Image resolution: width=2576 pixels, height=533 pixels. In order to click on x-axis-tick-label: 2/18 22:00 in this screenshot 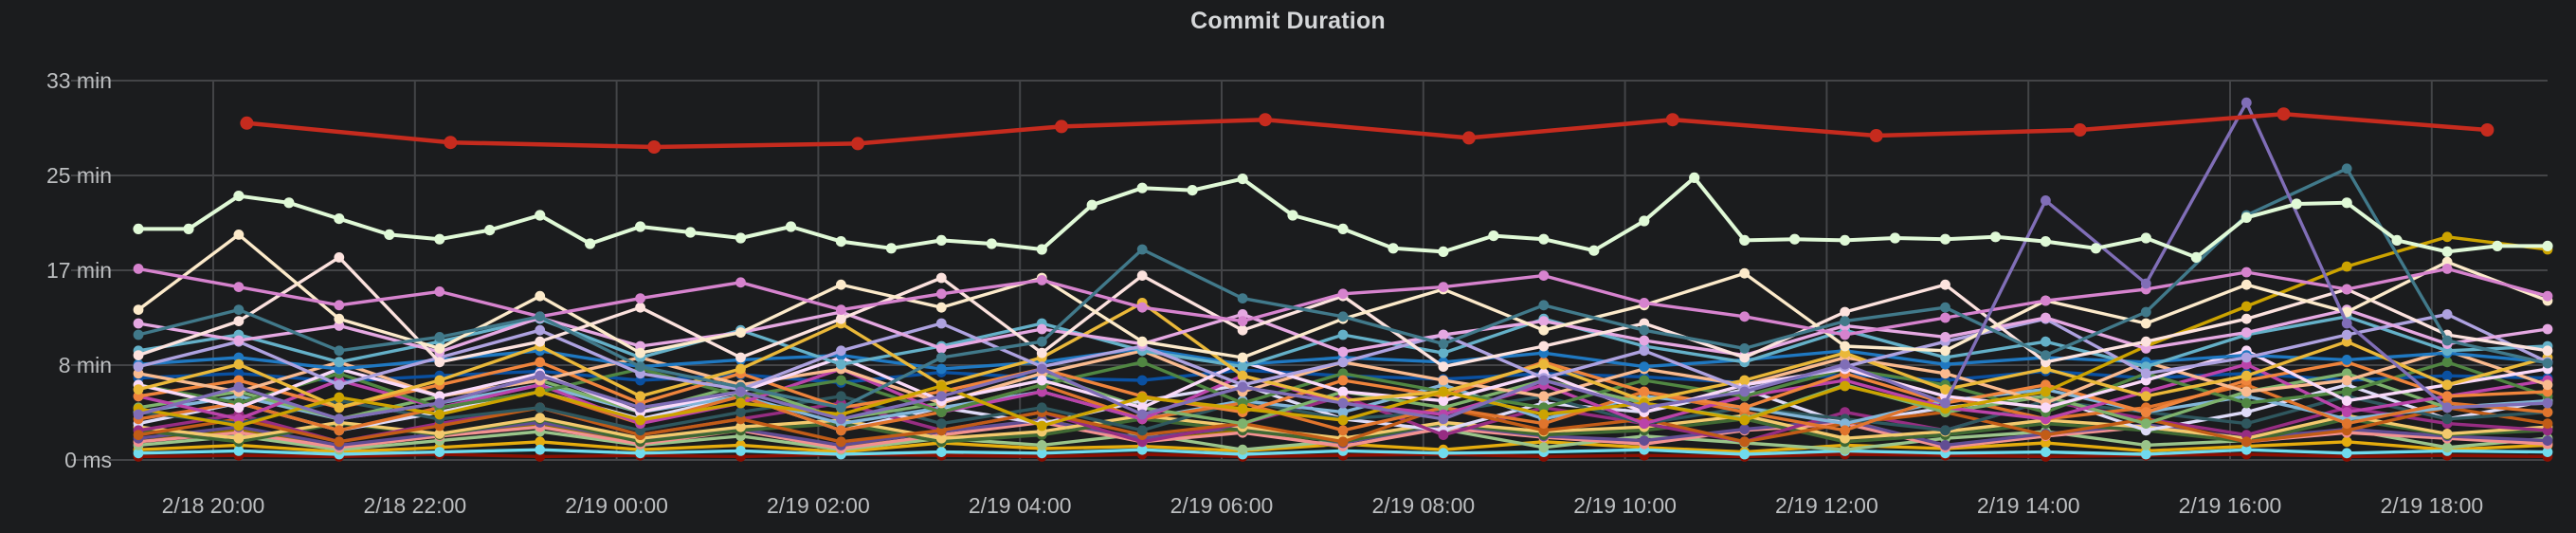, I will do `click(414, 505)`.